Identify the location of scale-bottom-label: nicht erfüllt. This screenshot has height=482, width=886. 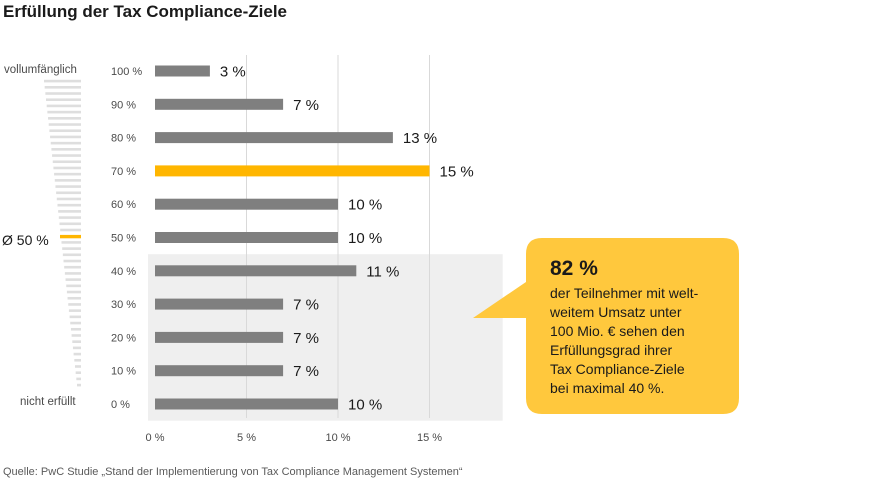
(48, 402).